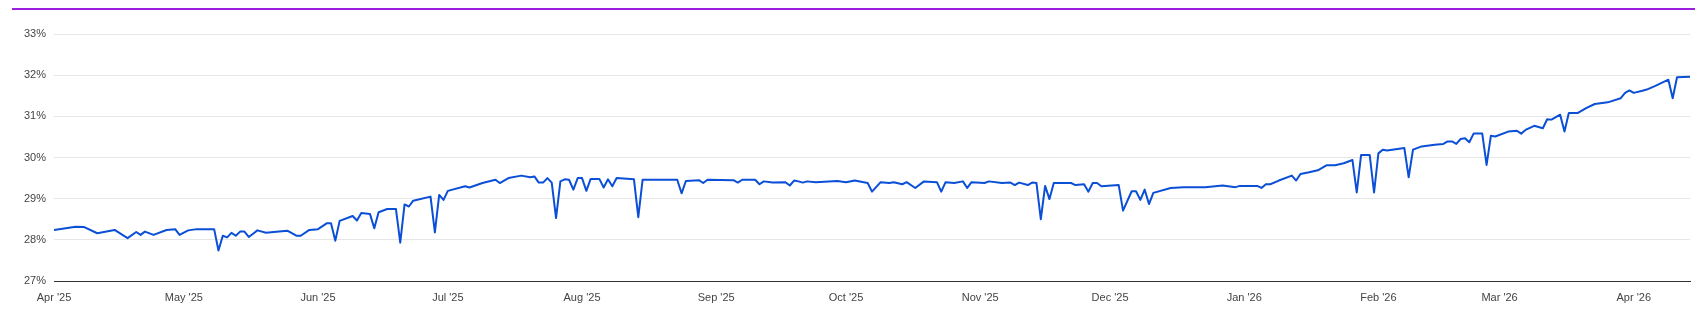 The height and width of the screenshot is (318, 1701). I want to click on x-tick-label: Sep '25, so click(716, 296).